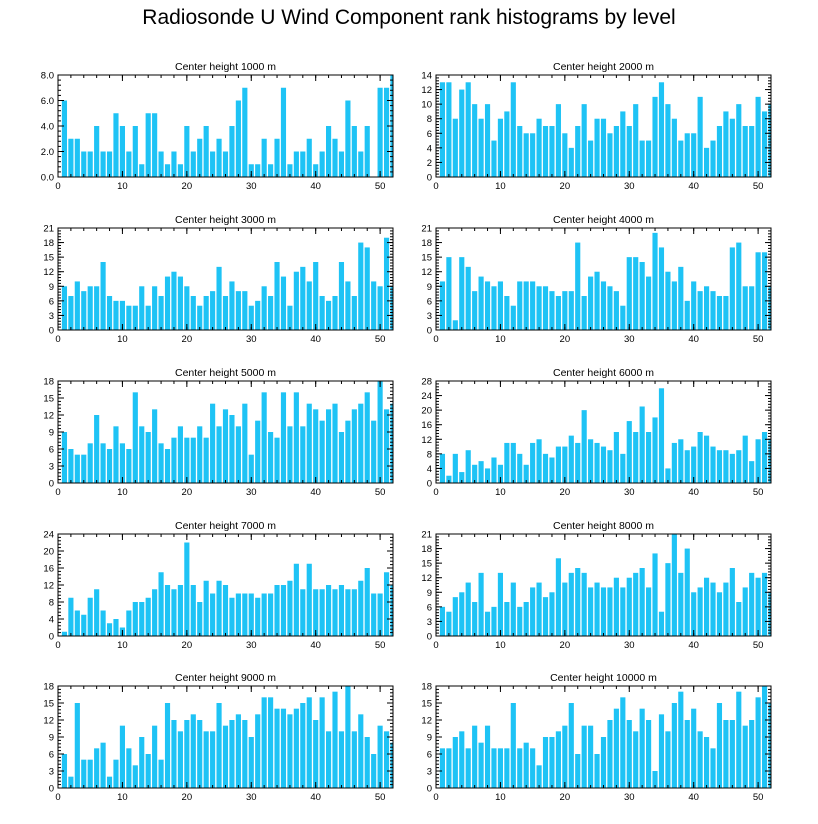  What do you see at coordinates (429, 148) in the screenshot?
I see `y-tick-label: 4` at bounding box center [429, 148].